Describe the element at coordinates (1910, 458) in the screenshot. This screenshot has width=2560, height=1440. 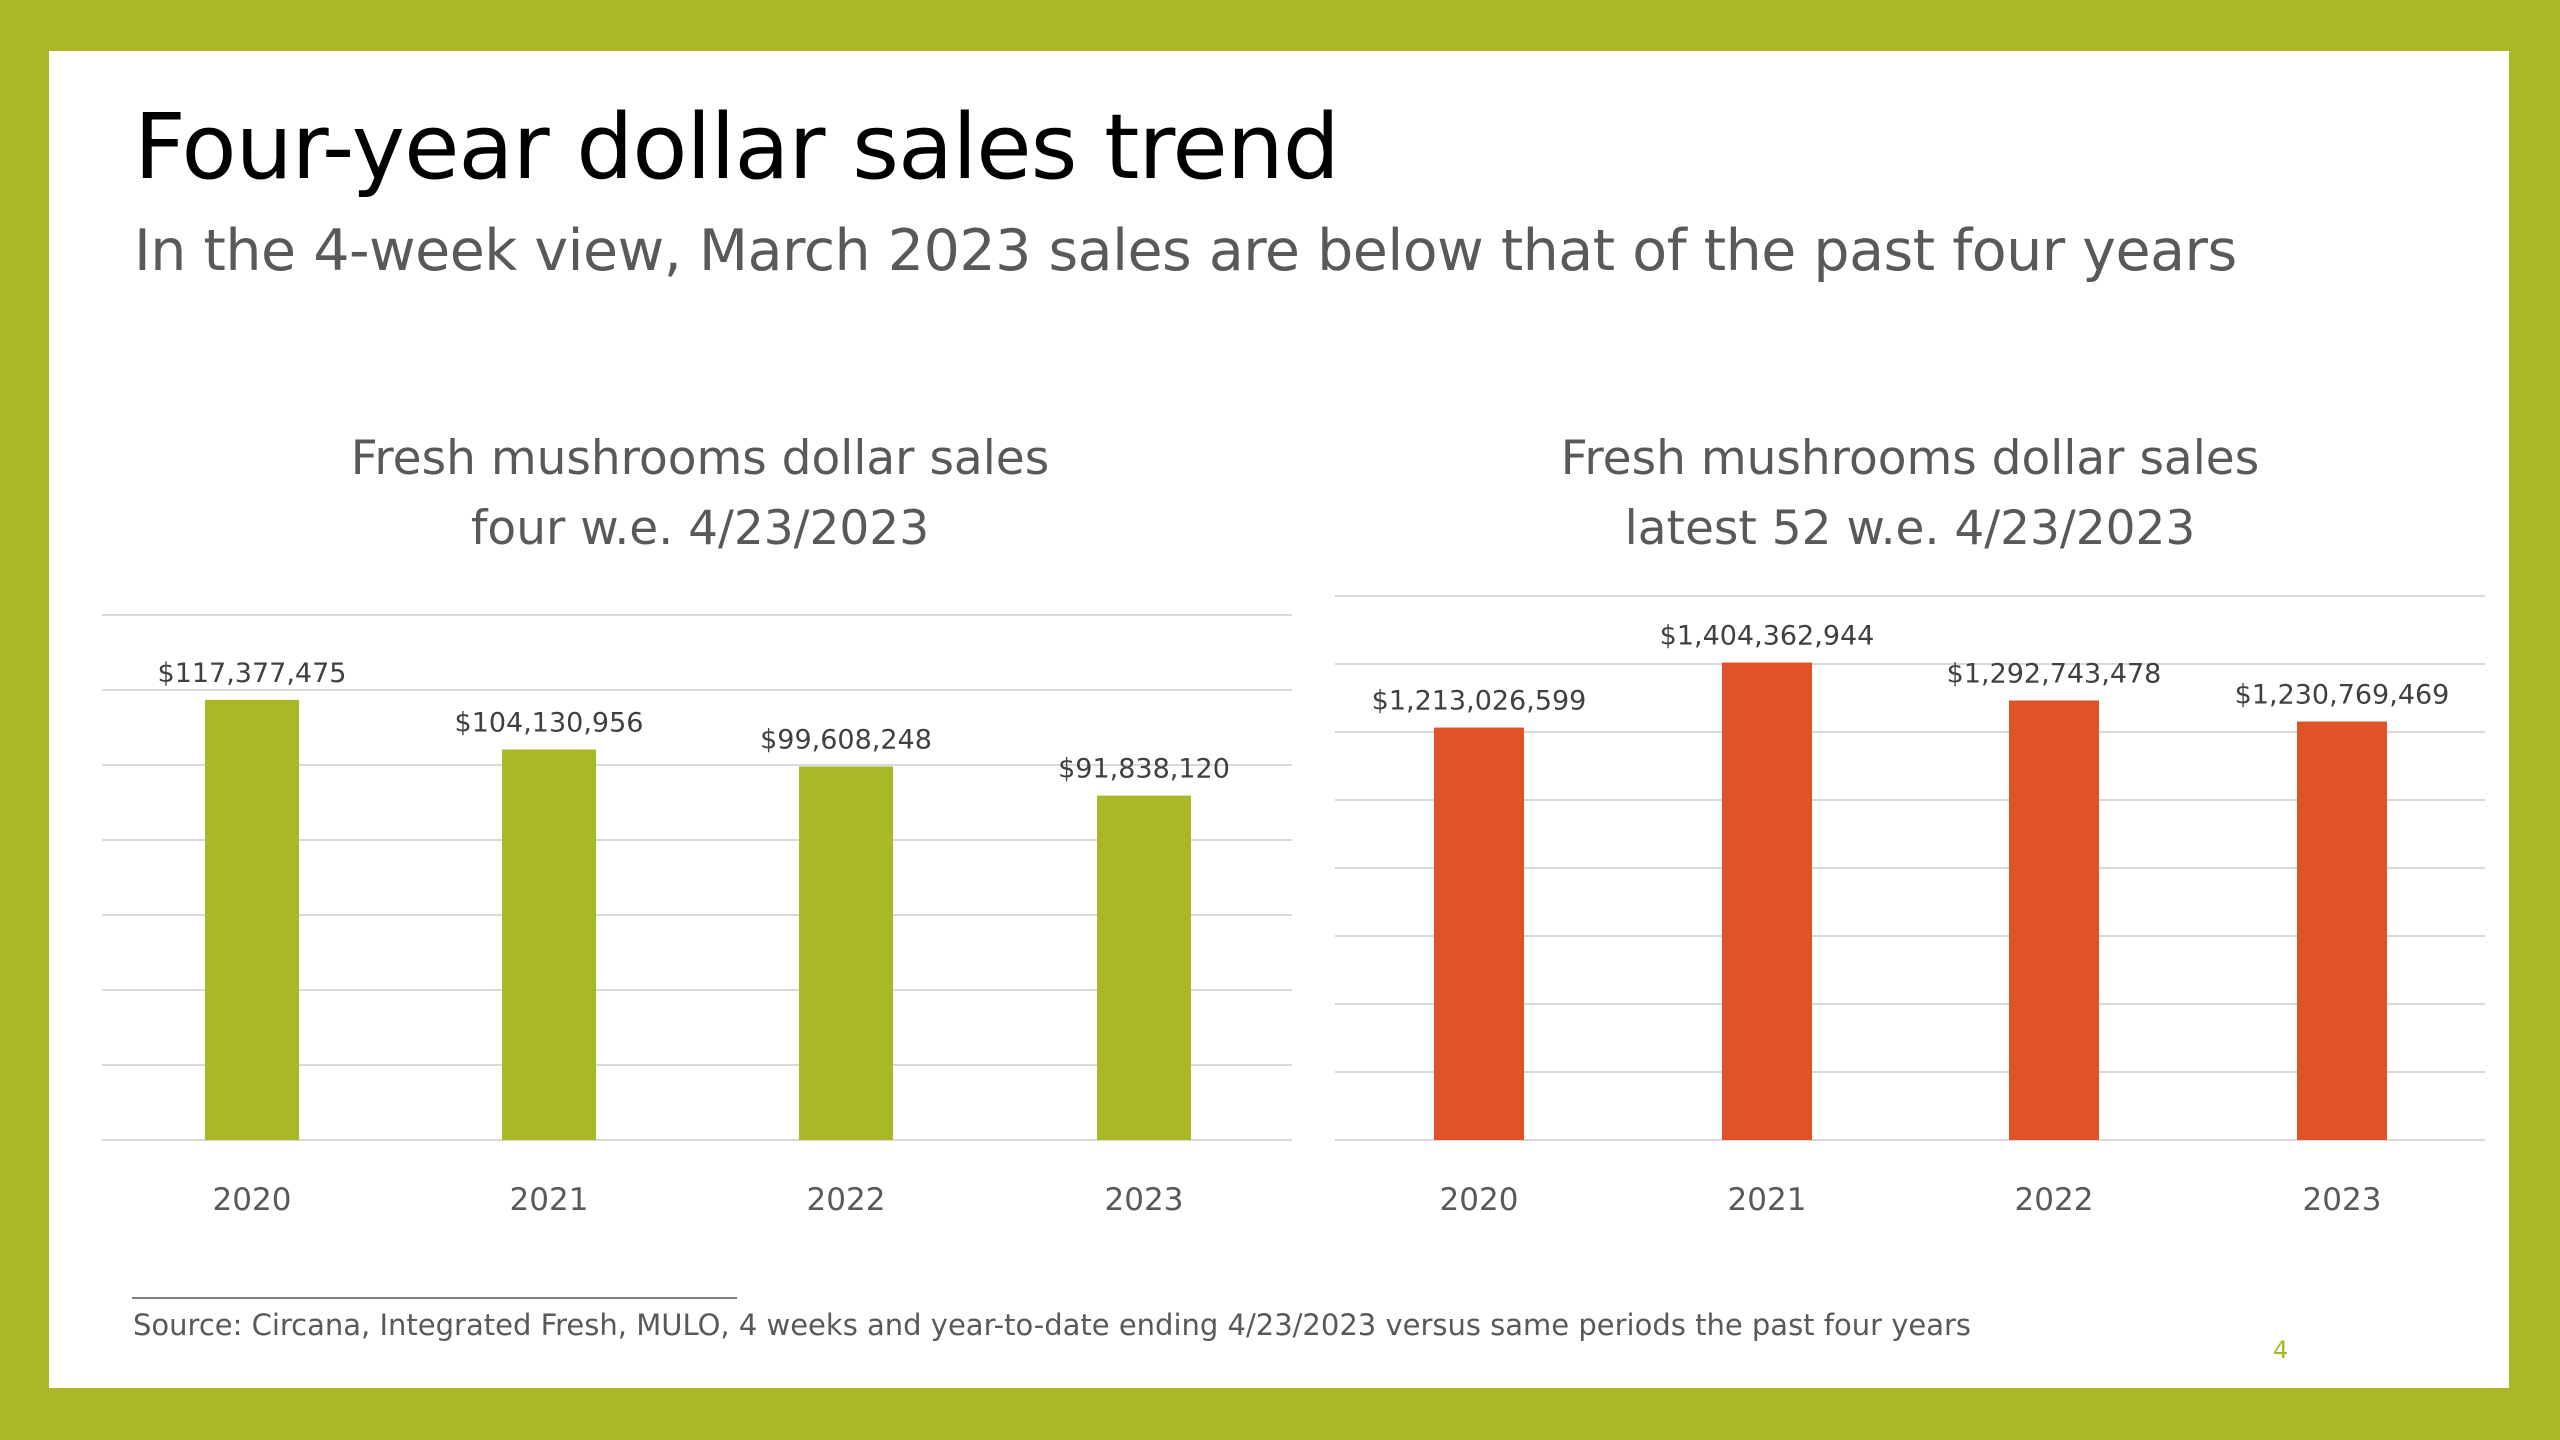
I see `right-chart-title-line-1: Fresh mushrooms dollar sales` at that location.